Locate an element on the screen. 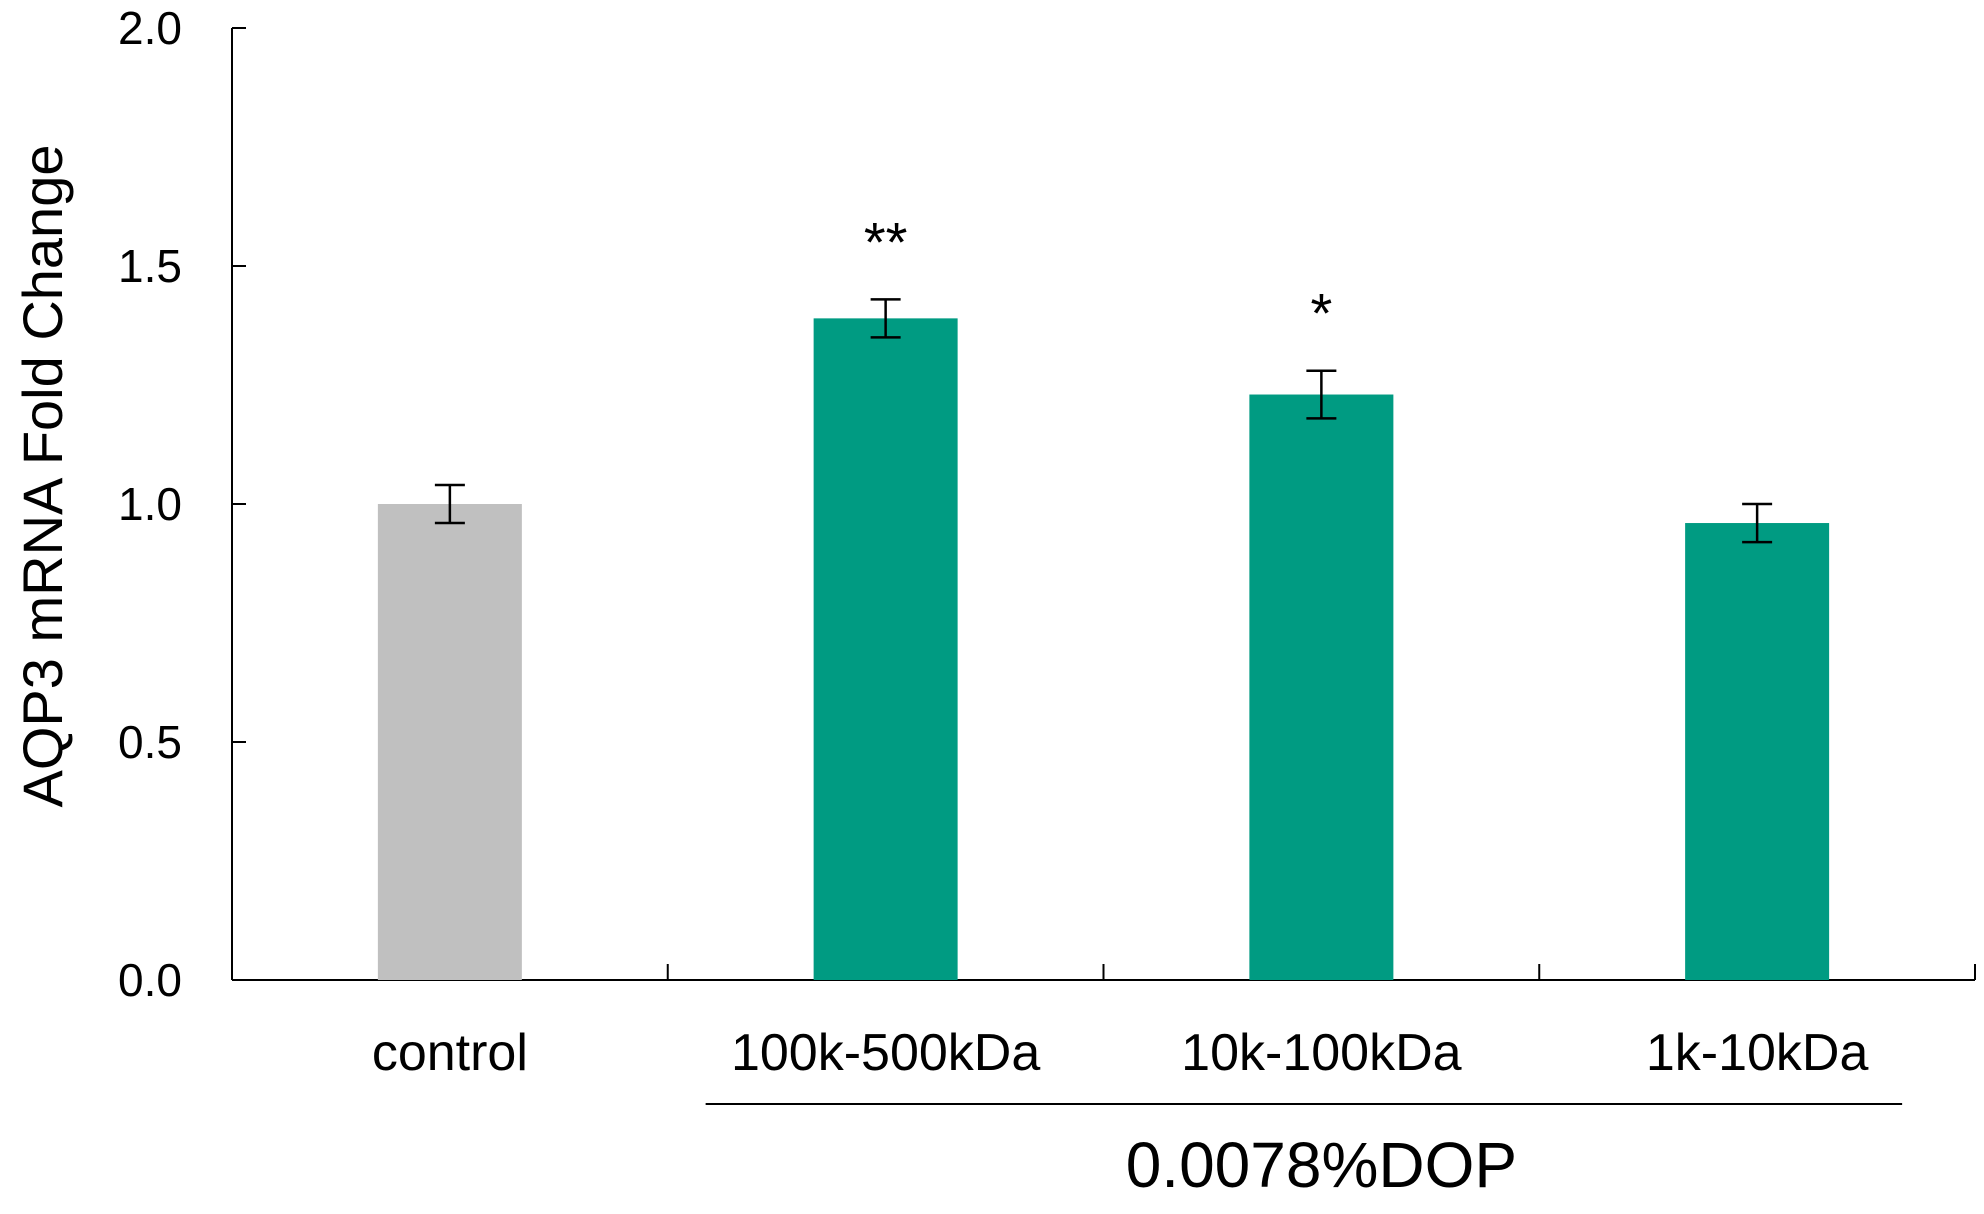 The image size is (1984, 1214). y-tick-label: 0.5 is located at coordinates (150, 742).